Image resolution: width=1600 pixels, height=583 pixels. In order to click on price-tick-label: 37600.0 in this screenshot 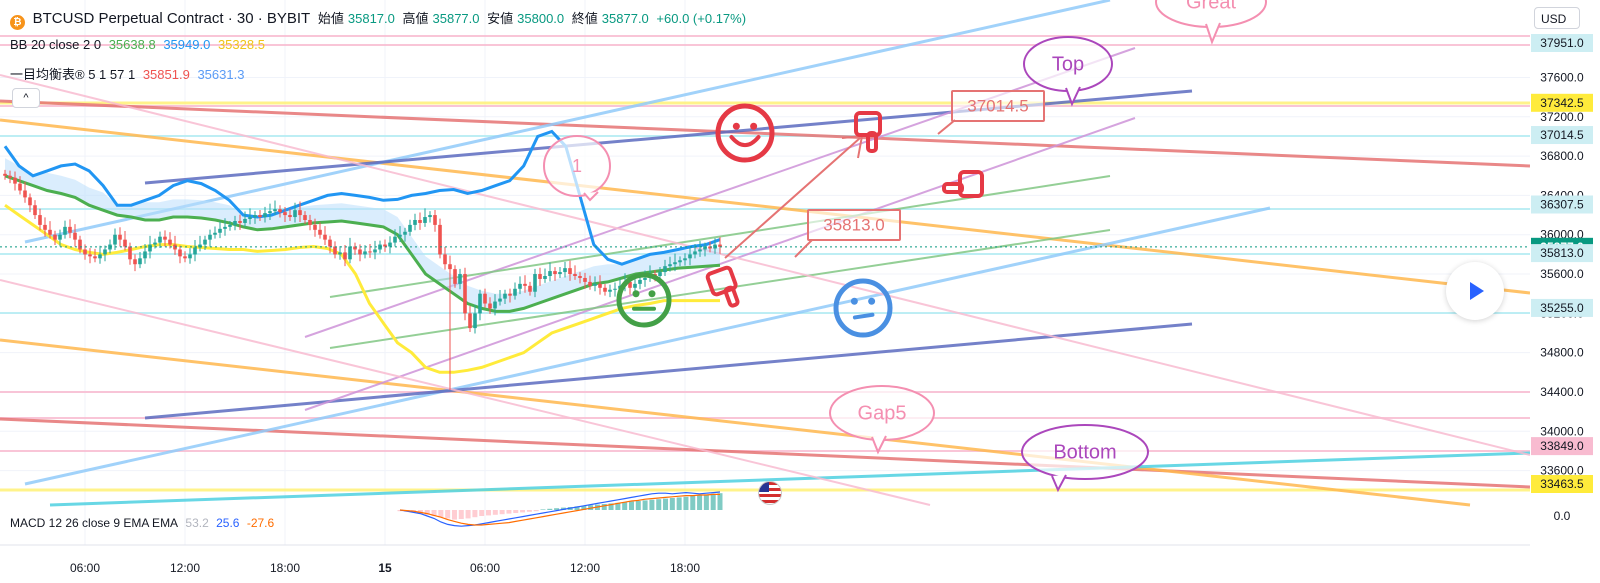, I will do `click(1562, 77)`.